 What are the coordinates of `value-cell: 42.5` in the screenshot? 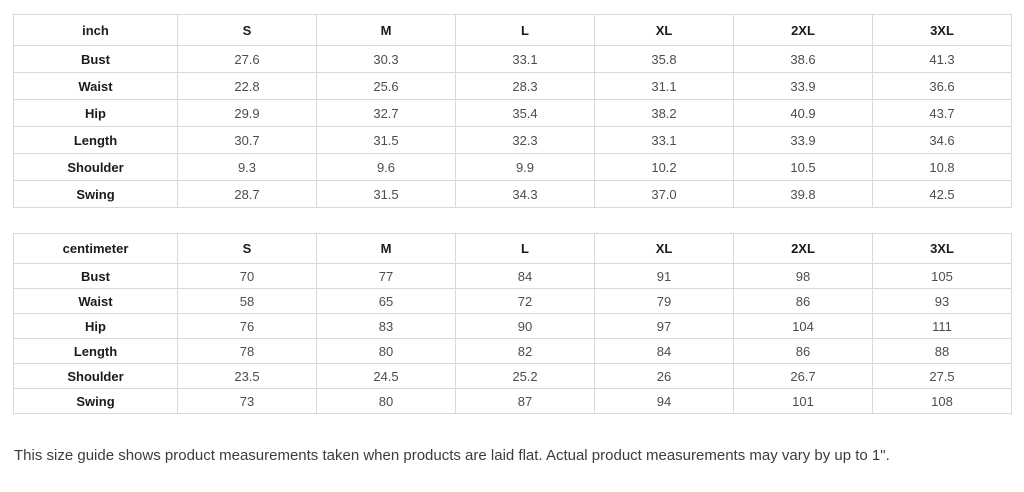 It's located at (942, 194).